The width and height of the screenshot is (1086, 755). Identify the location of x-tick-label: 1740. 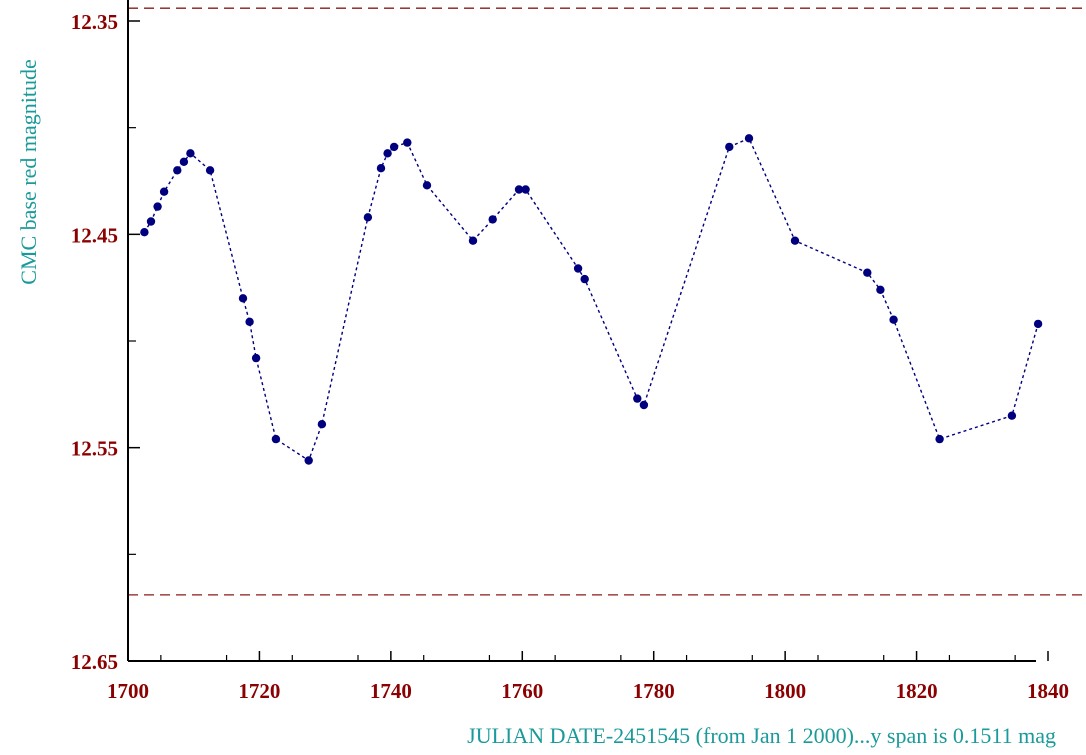
(391, 691).